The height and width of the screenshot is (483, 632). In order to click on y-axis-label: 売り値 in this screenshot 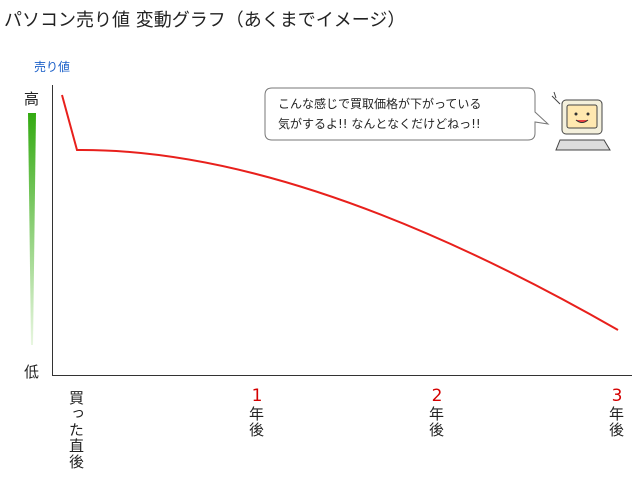, I will do `click(52, 67)`.